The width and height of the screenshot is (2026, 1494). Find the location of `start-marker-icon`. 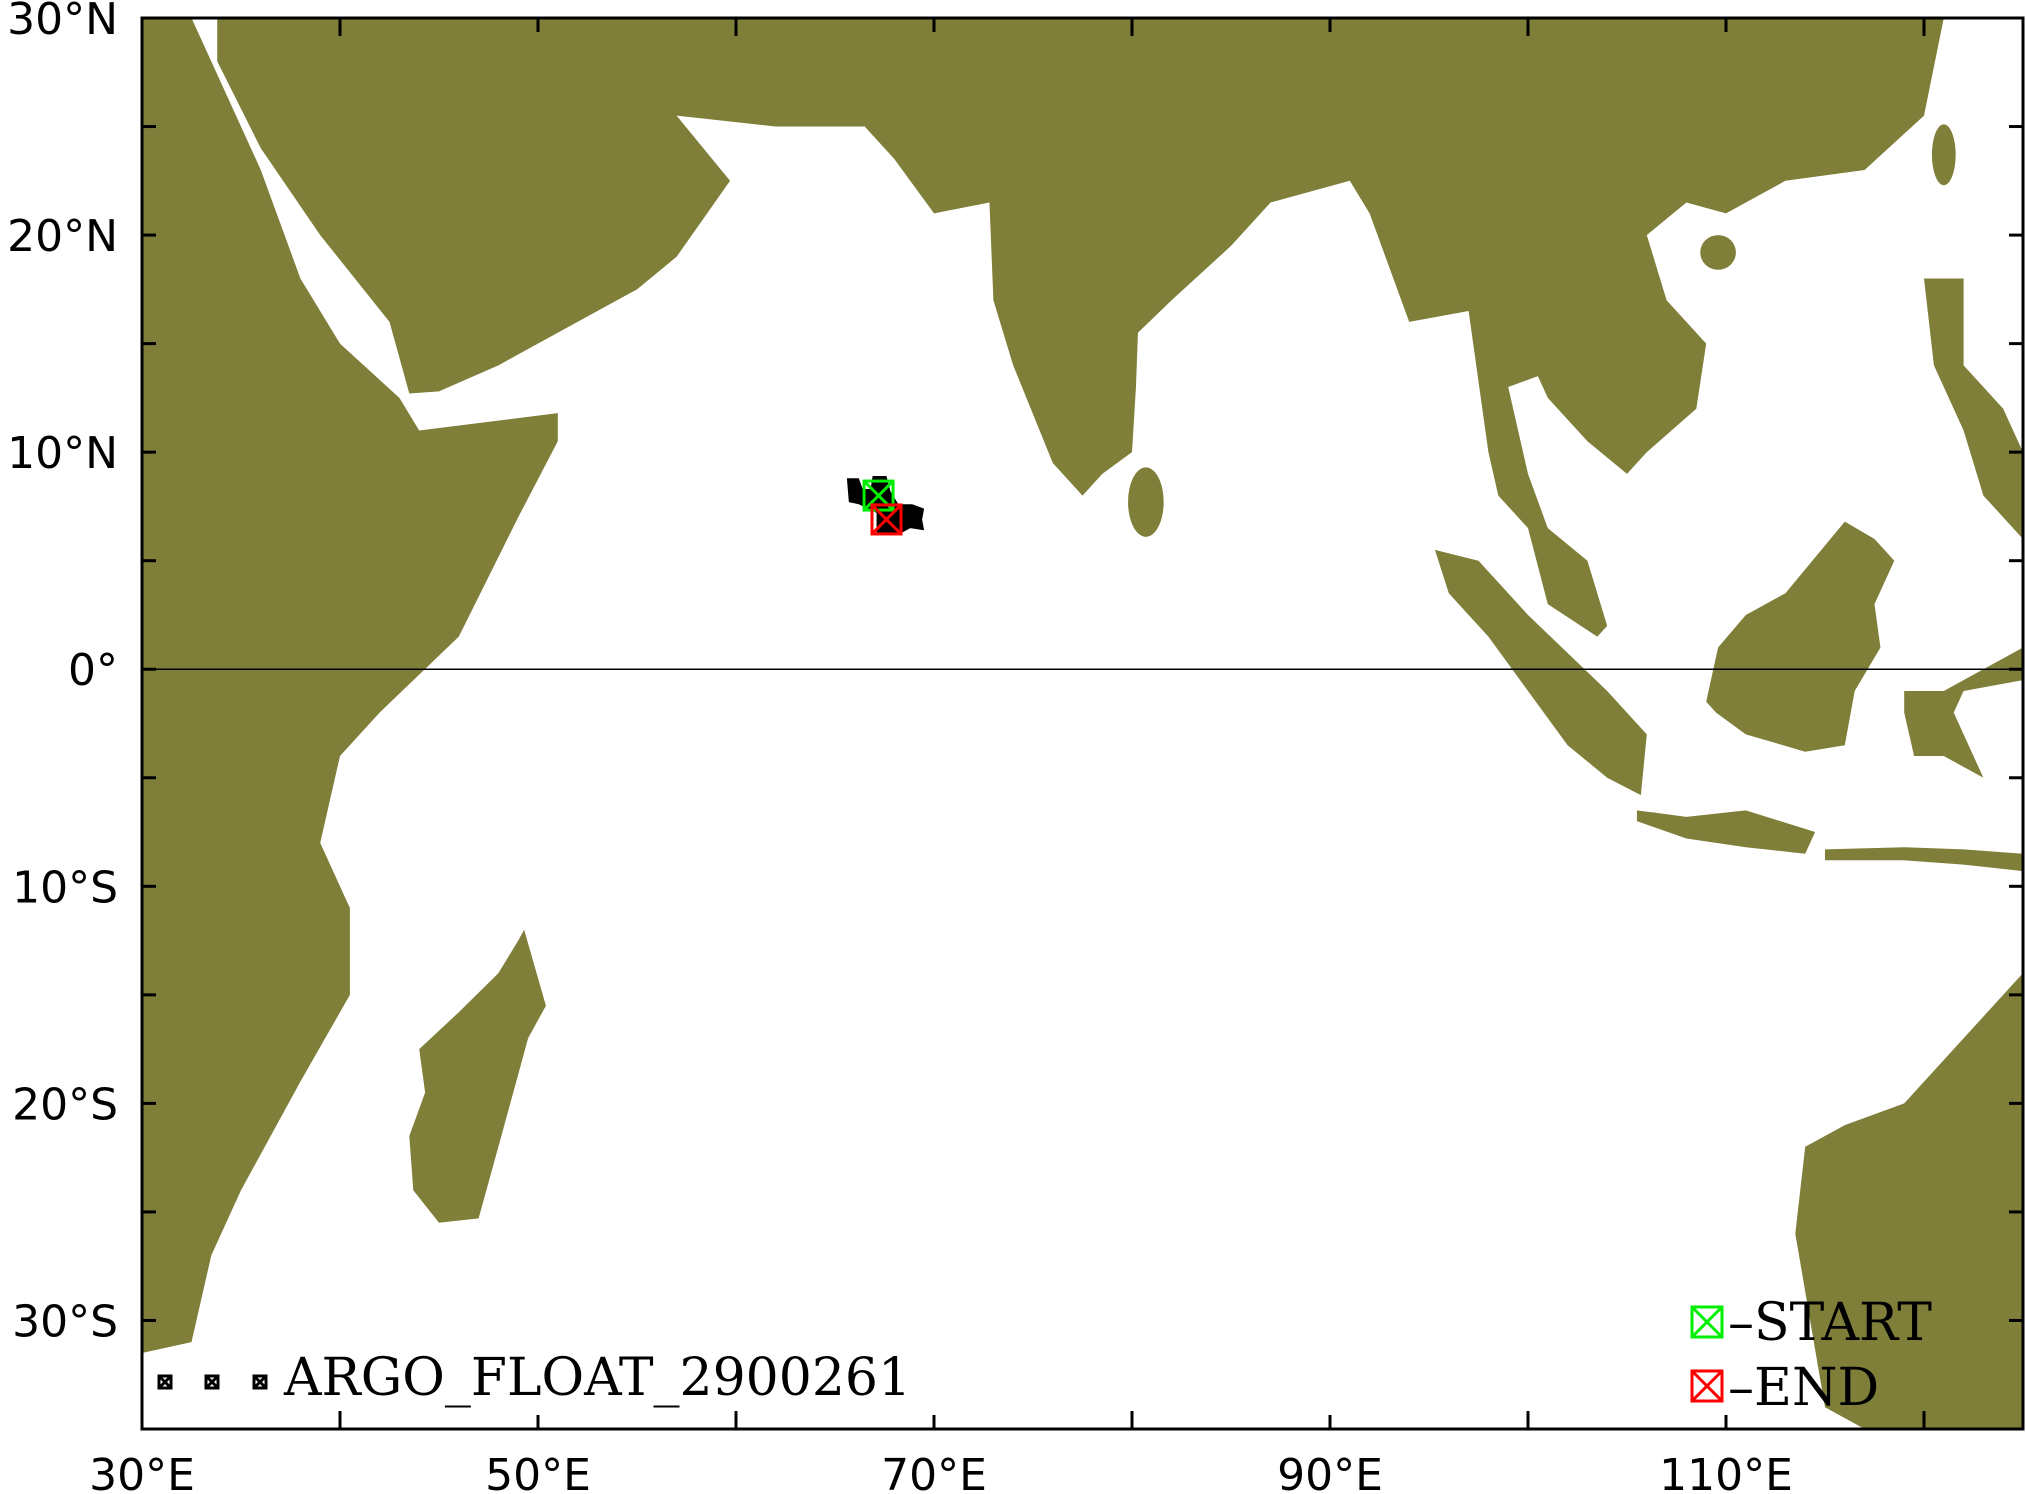

start-marker-icon is located at coordinates (1707, 1322).